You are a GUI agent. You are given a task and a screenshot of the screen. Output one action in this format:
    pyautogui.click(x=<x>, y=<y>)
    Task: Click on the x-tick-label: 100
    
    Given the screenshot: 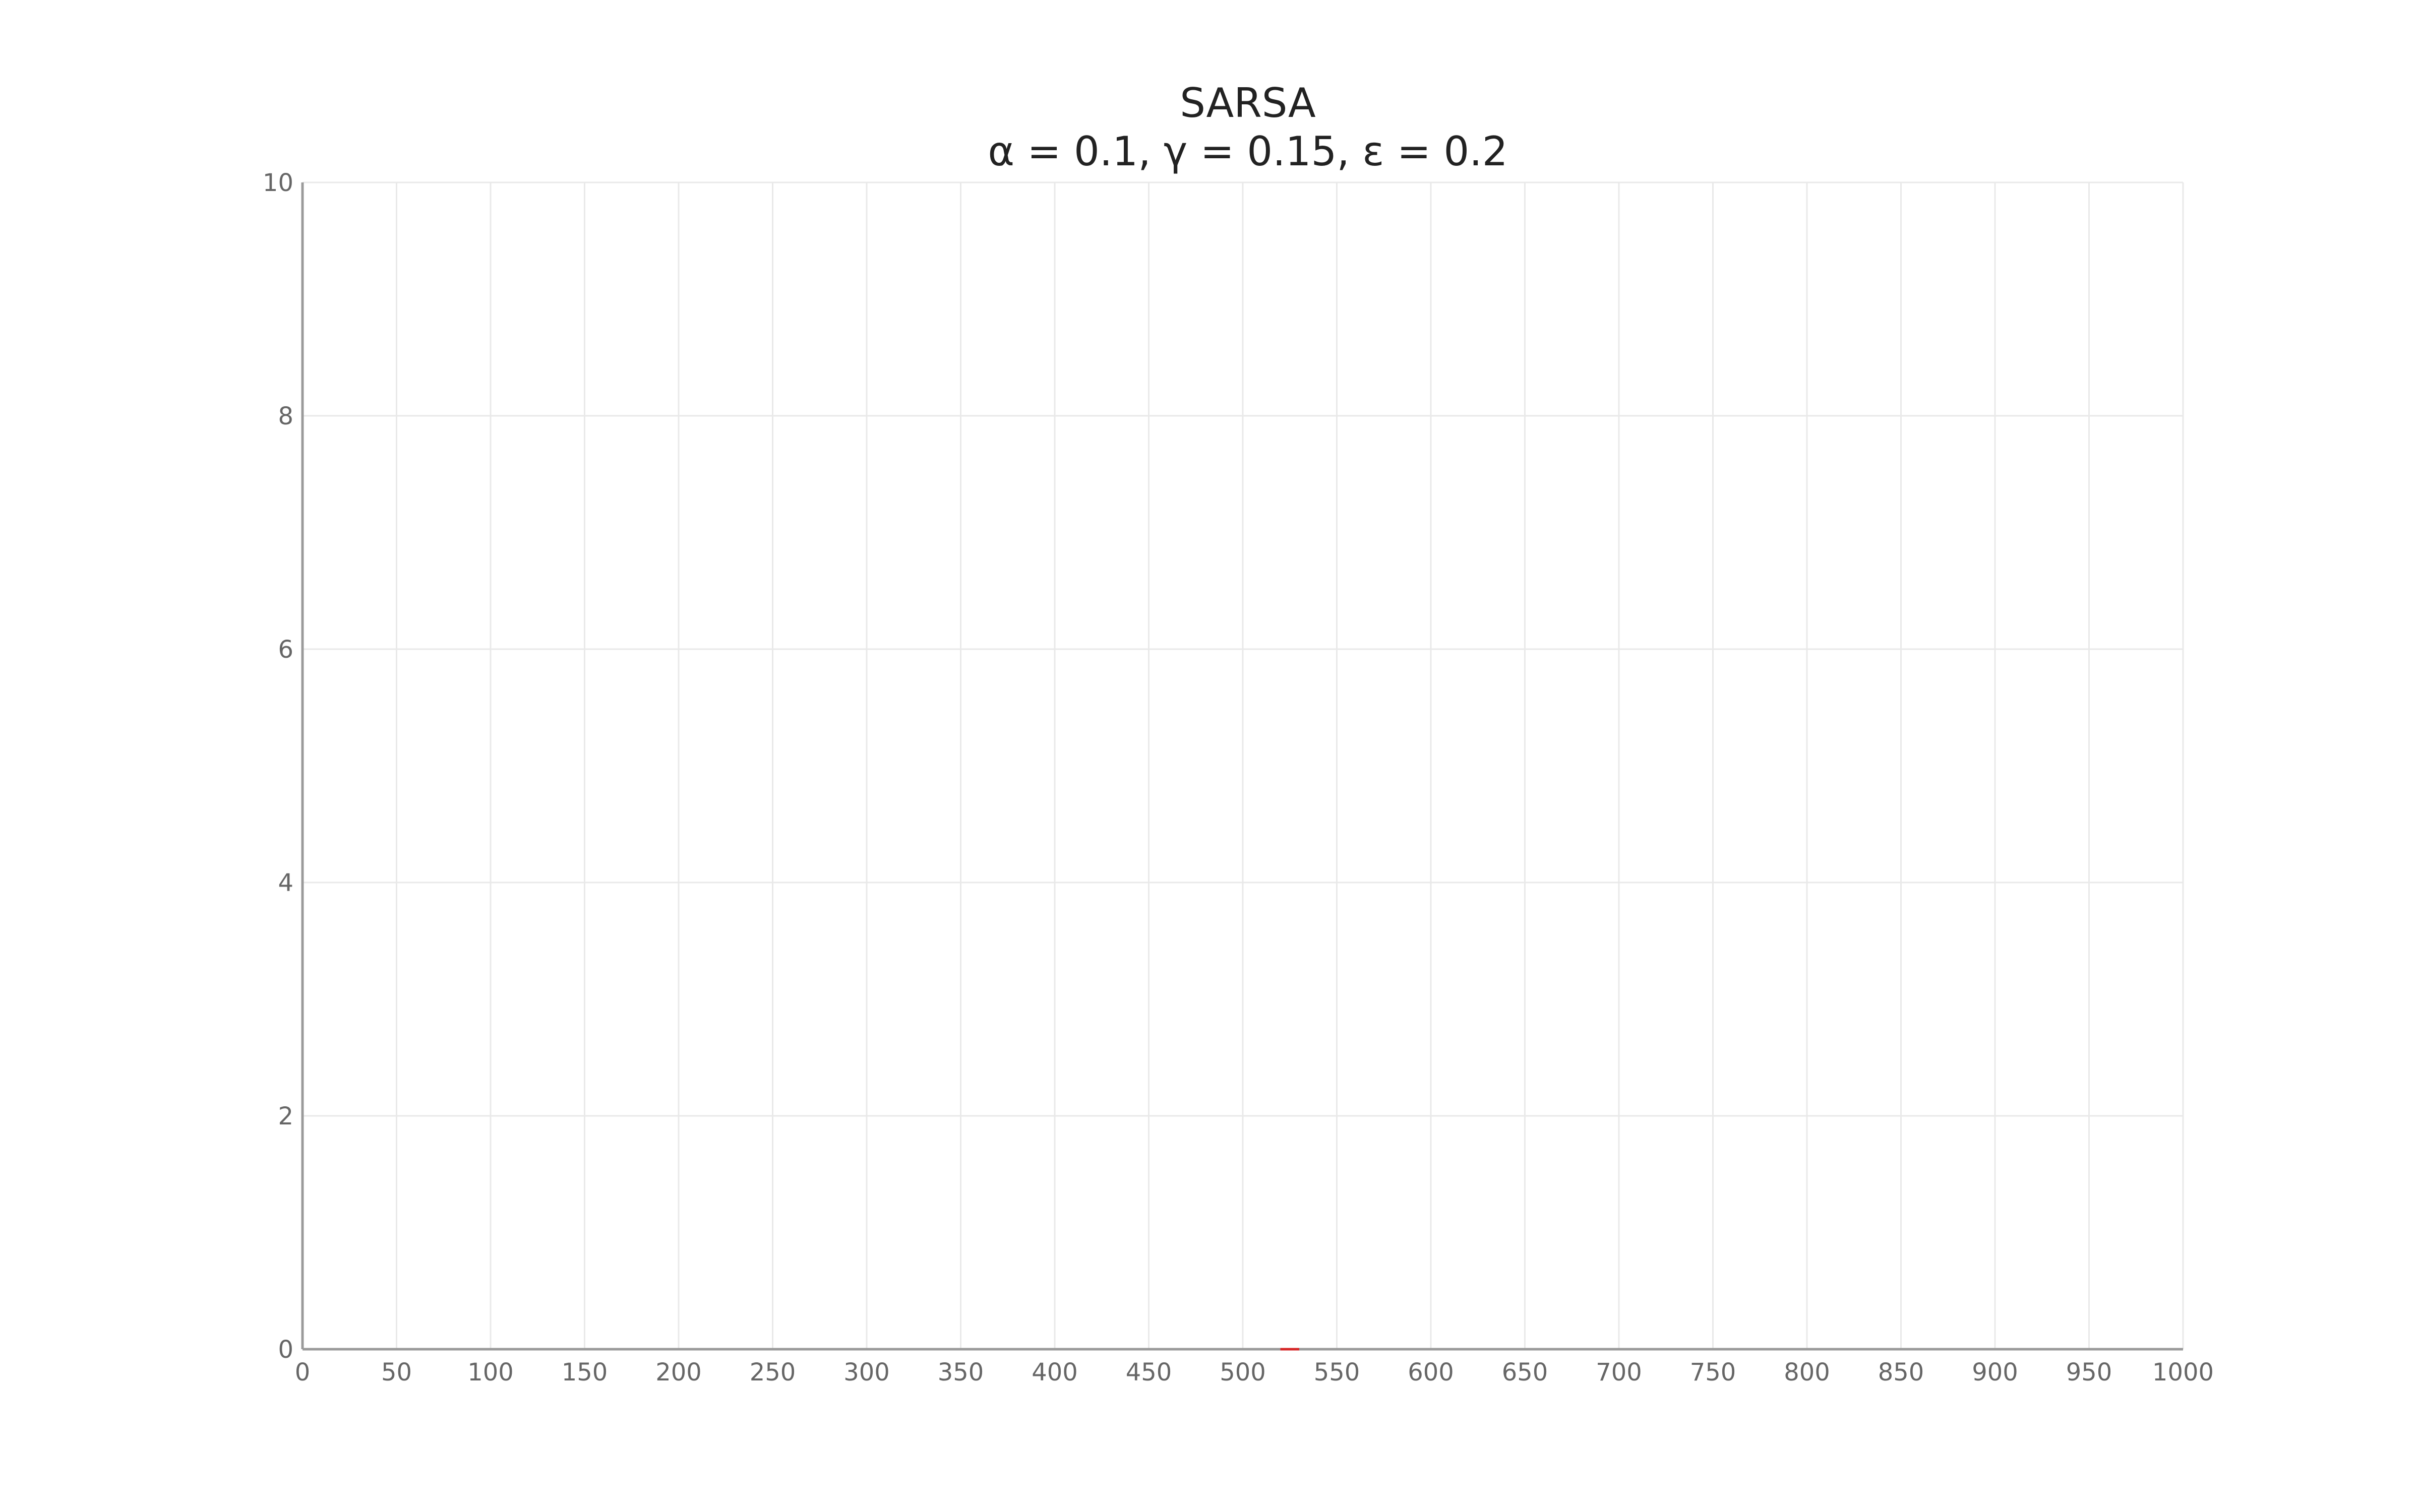 What is the action you would take?
    pyautogui.click(x=490, y=1372)
    